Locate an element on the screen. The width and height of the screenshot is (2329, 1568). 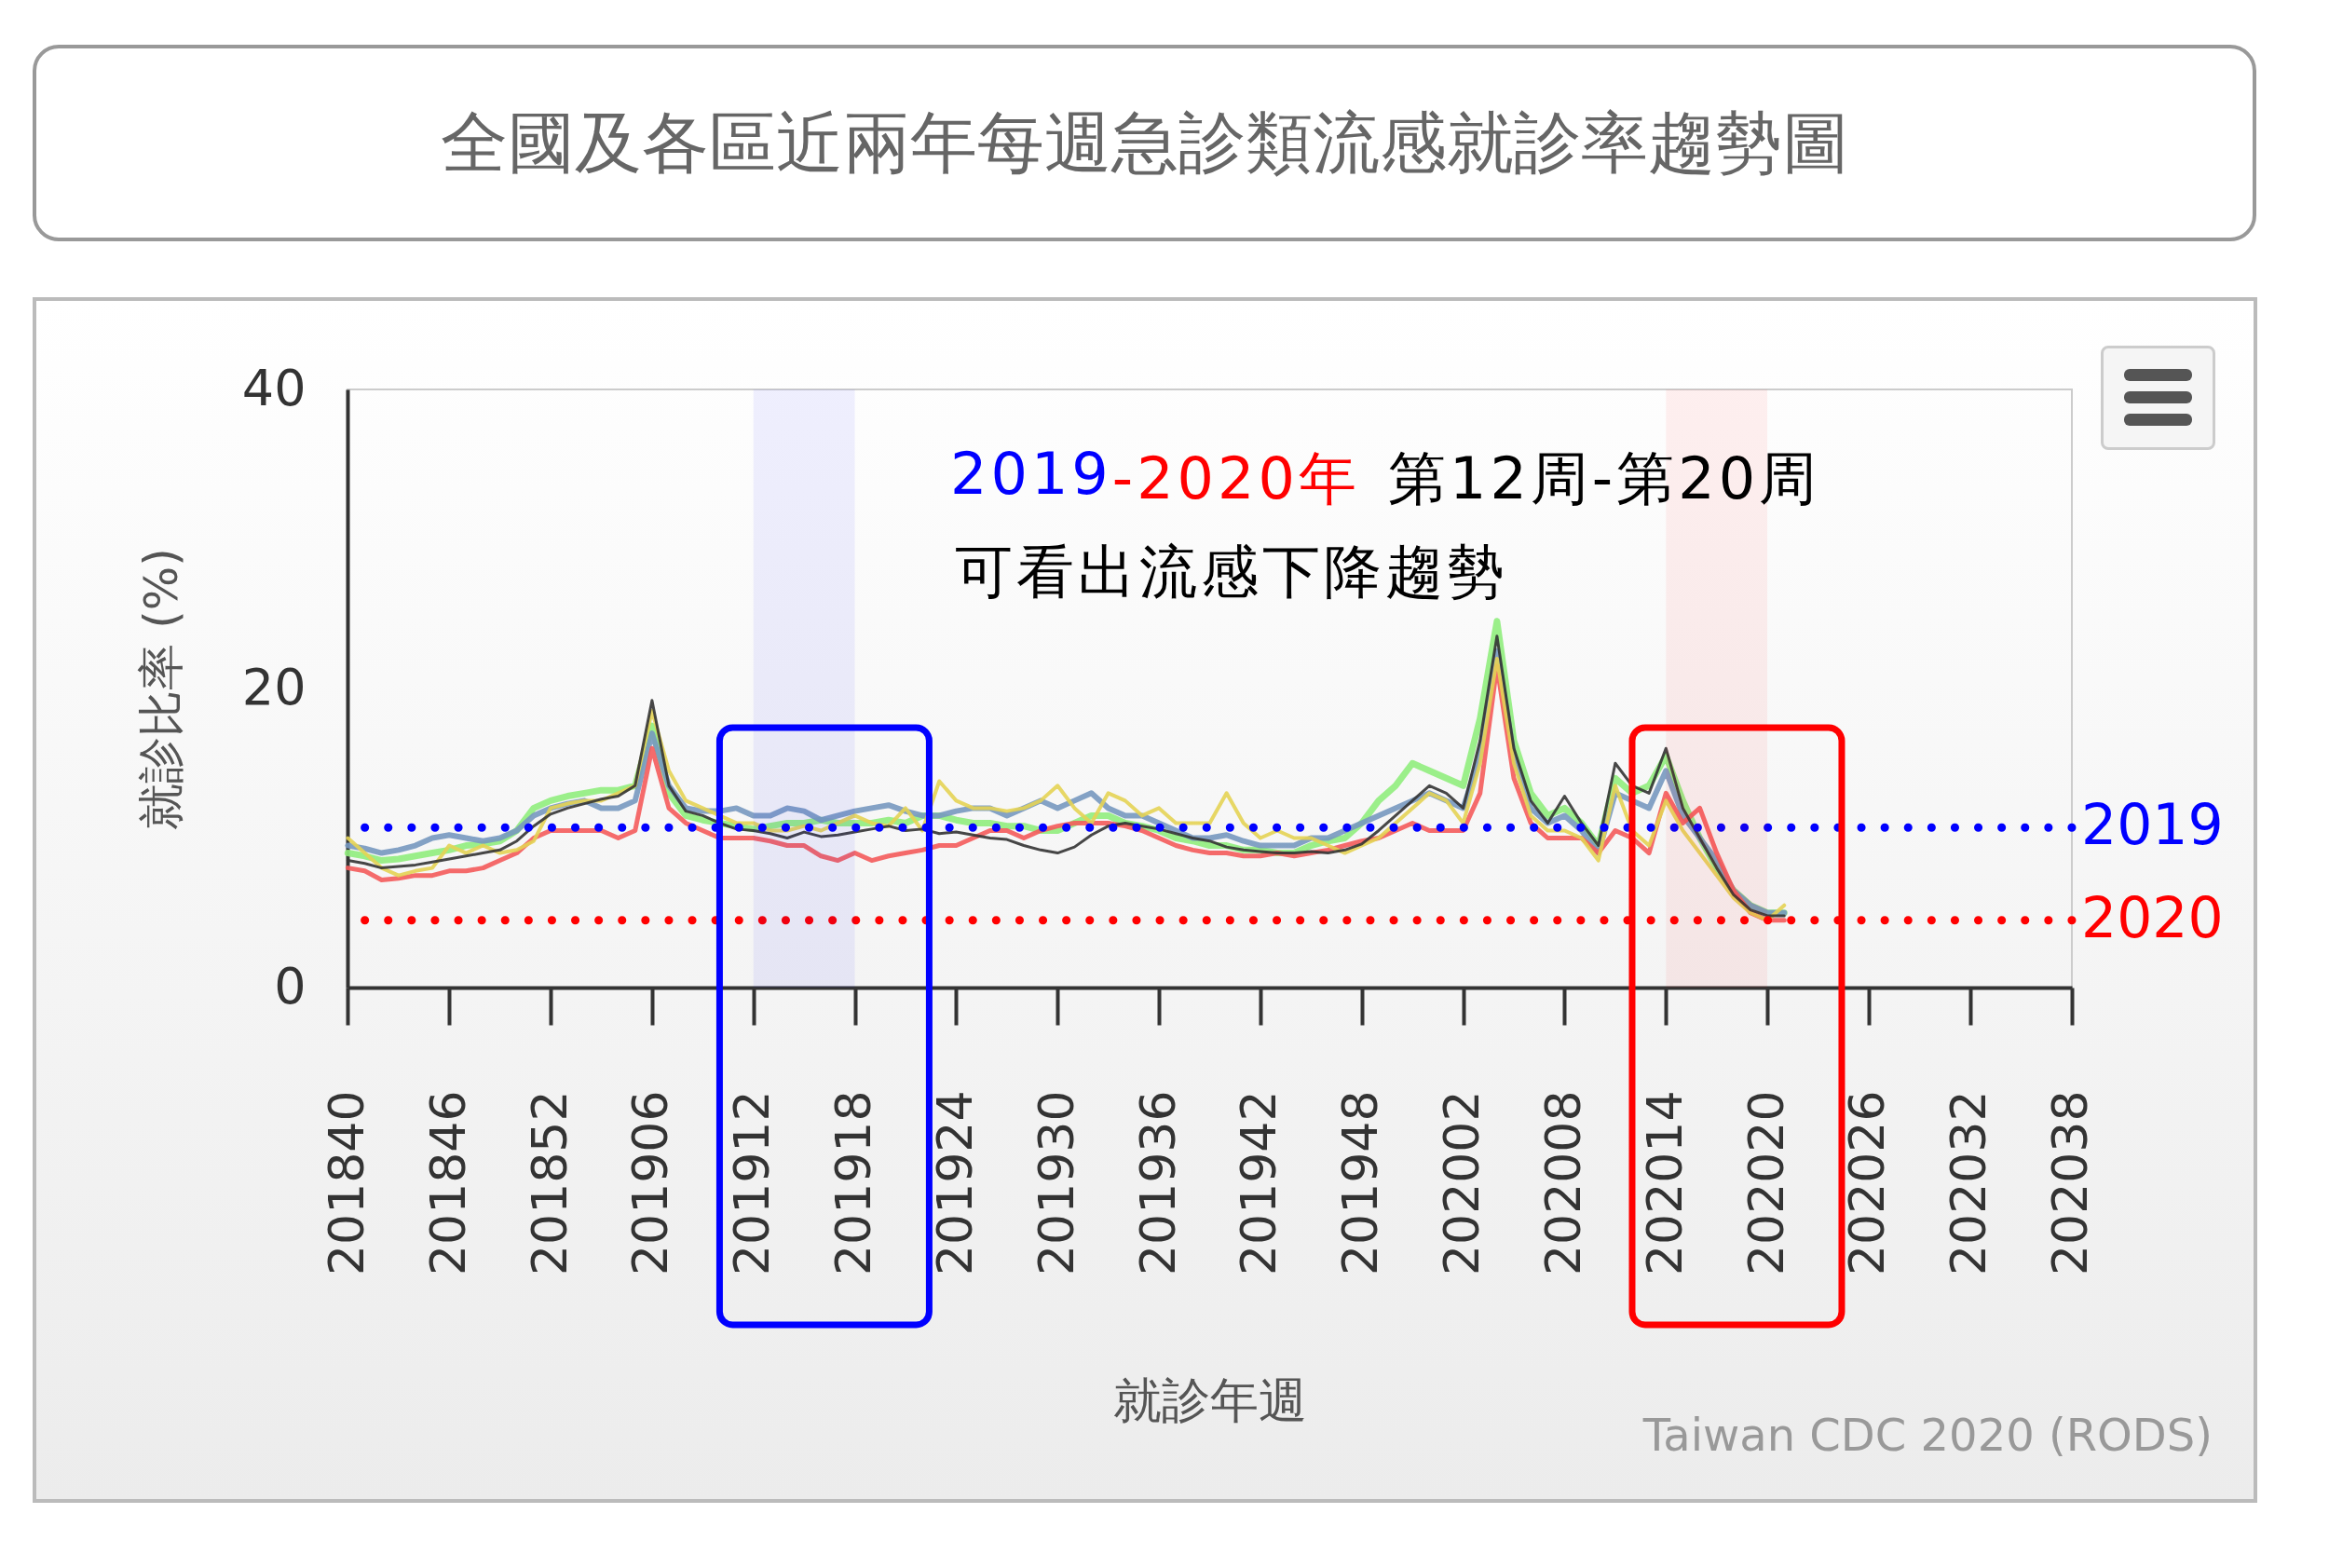
annotation: 第12周-第20周 is located at coordinates (1604, 478).